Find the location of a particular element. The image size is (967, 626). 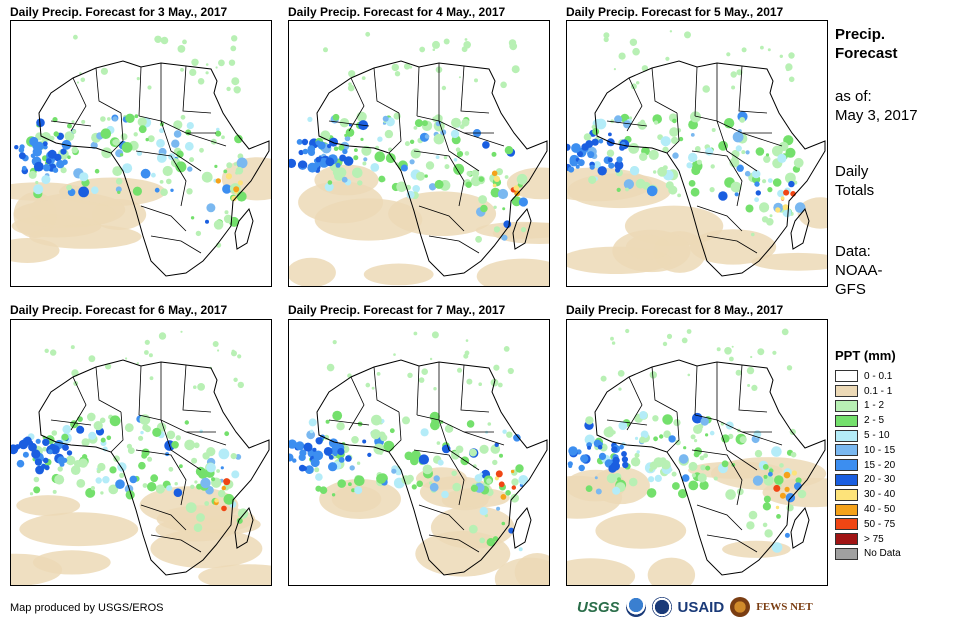

panel-title-6: Daily Precip. Forecast for 8 May., 2017 is located at coordinates (675, 310).